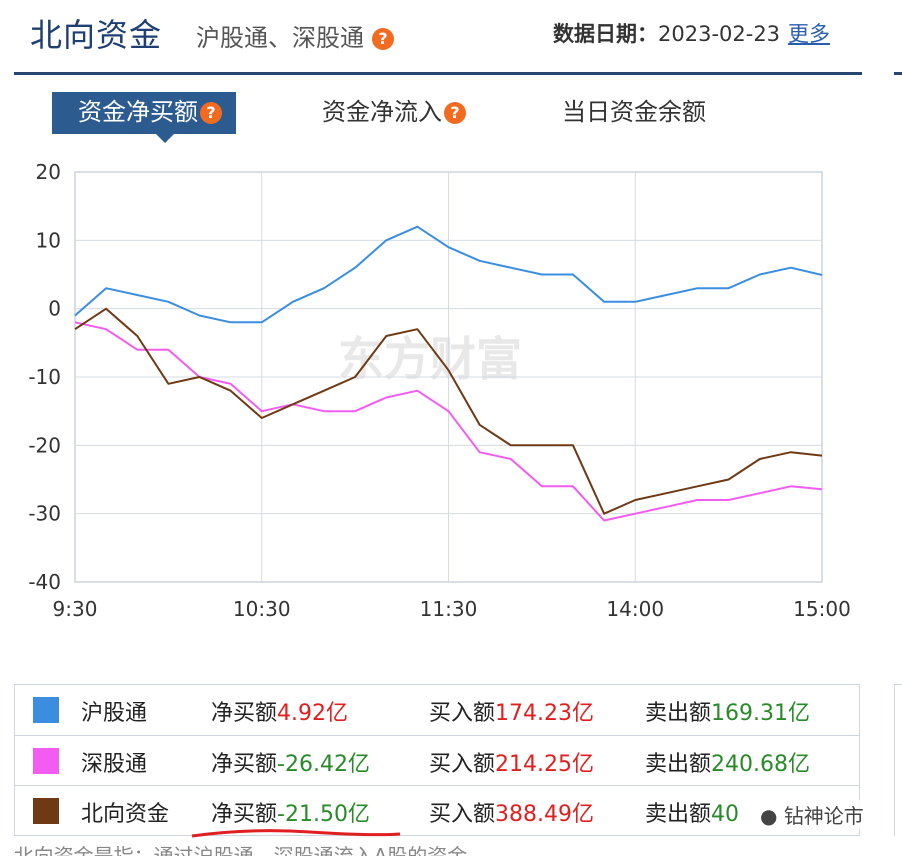  I want to click on tab-label: 资金净买额, so click(138, 112).